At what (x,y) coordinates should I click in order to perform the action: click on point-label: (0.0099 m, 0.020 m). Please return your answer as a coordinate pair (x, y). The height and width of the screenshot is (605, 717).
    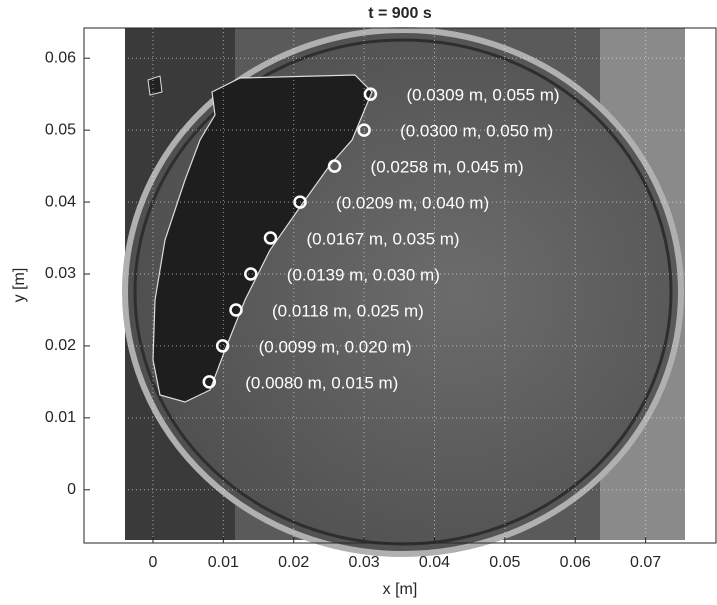
    Looking at the image, I should click on (335, 346).